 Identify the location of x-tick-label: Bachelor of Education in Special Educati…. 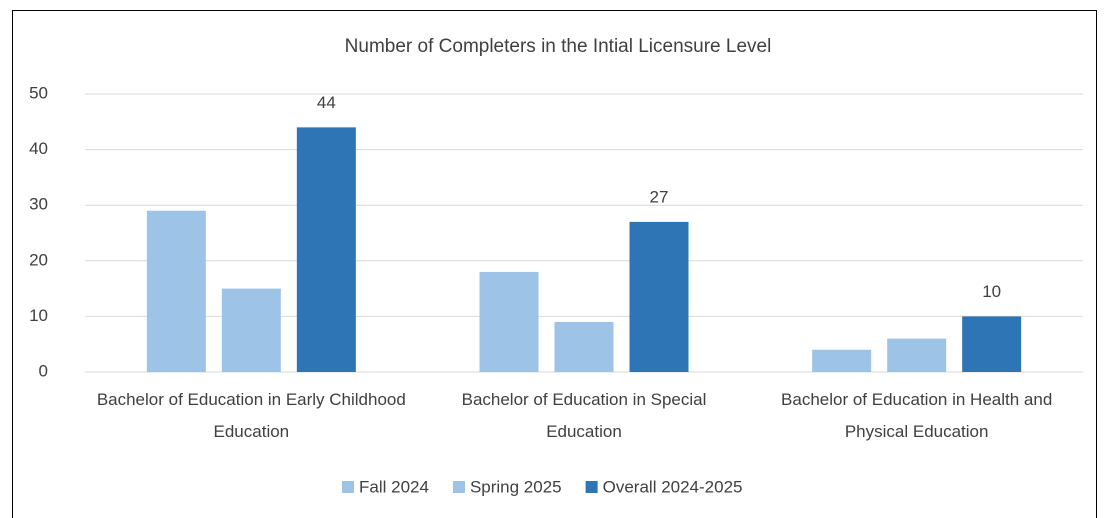
(584, 415).